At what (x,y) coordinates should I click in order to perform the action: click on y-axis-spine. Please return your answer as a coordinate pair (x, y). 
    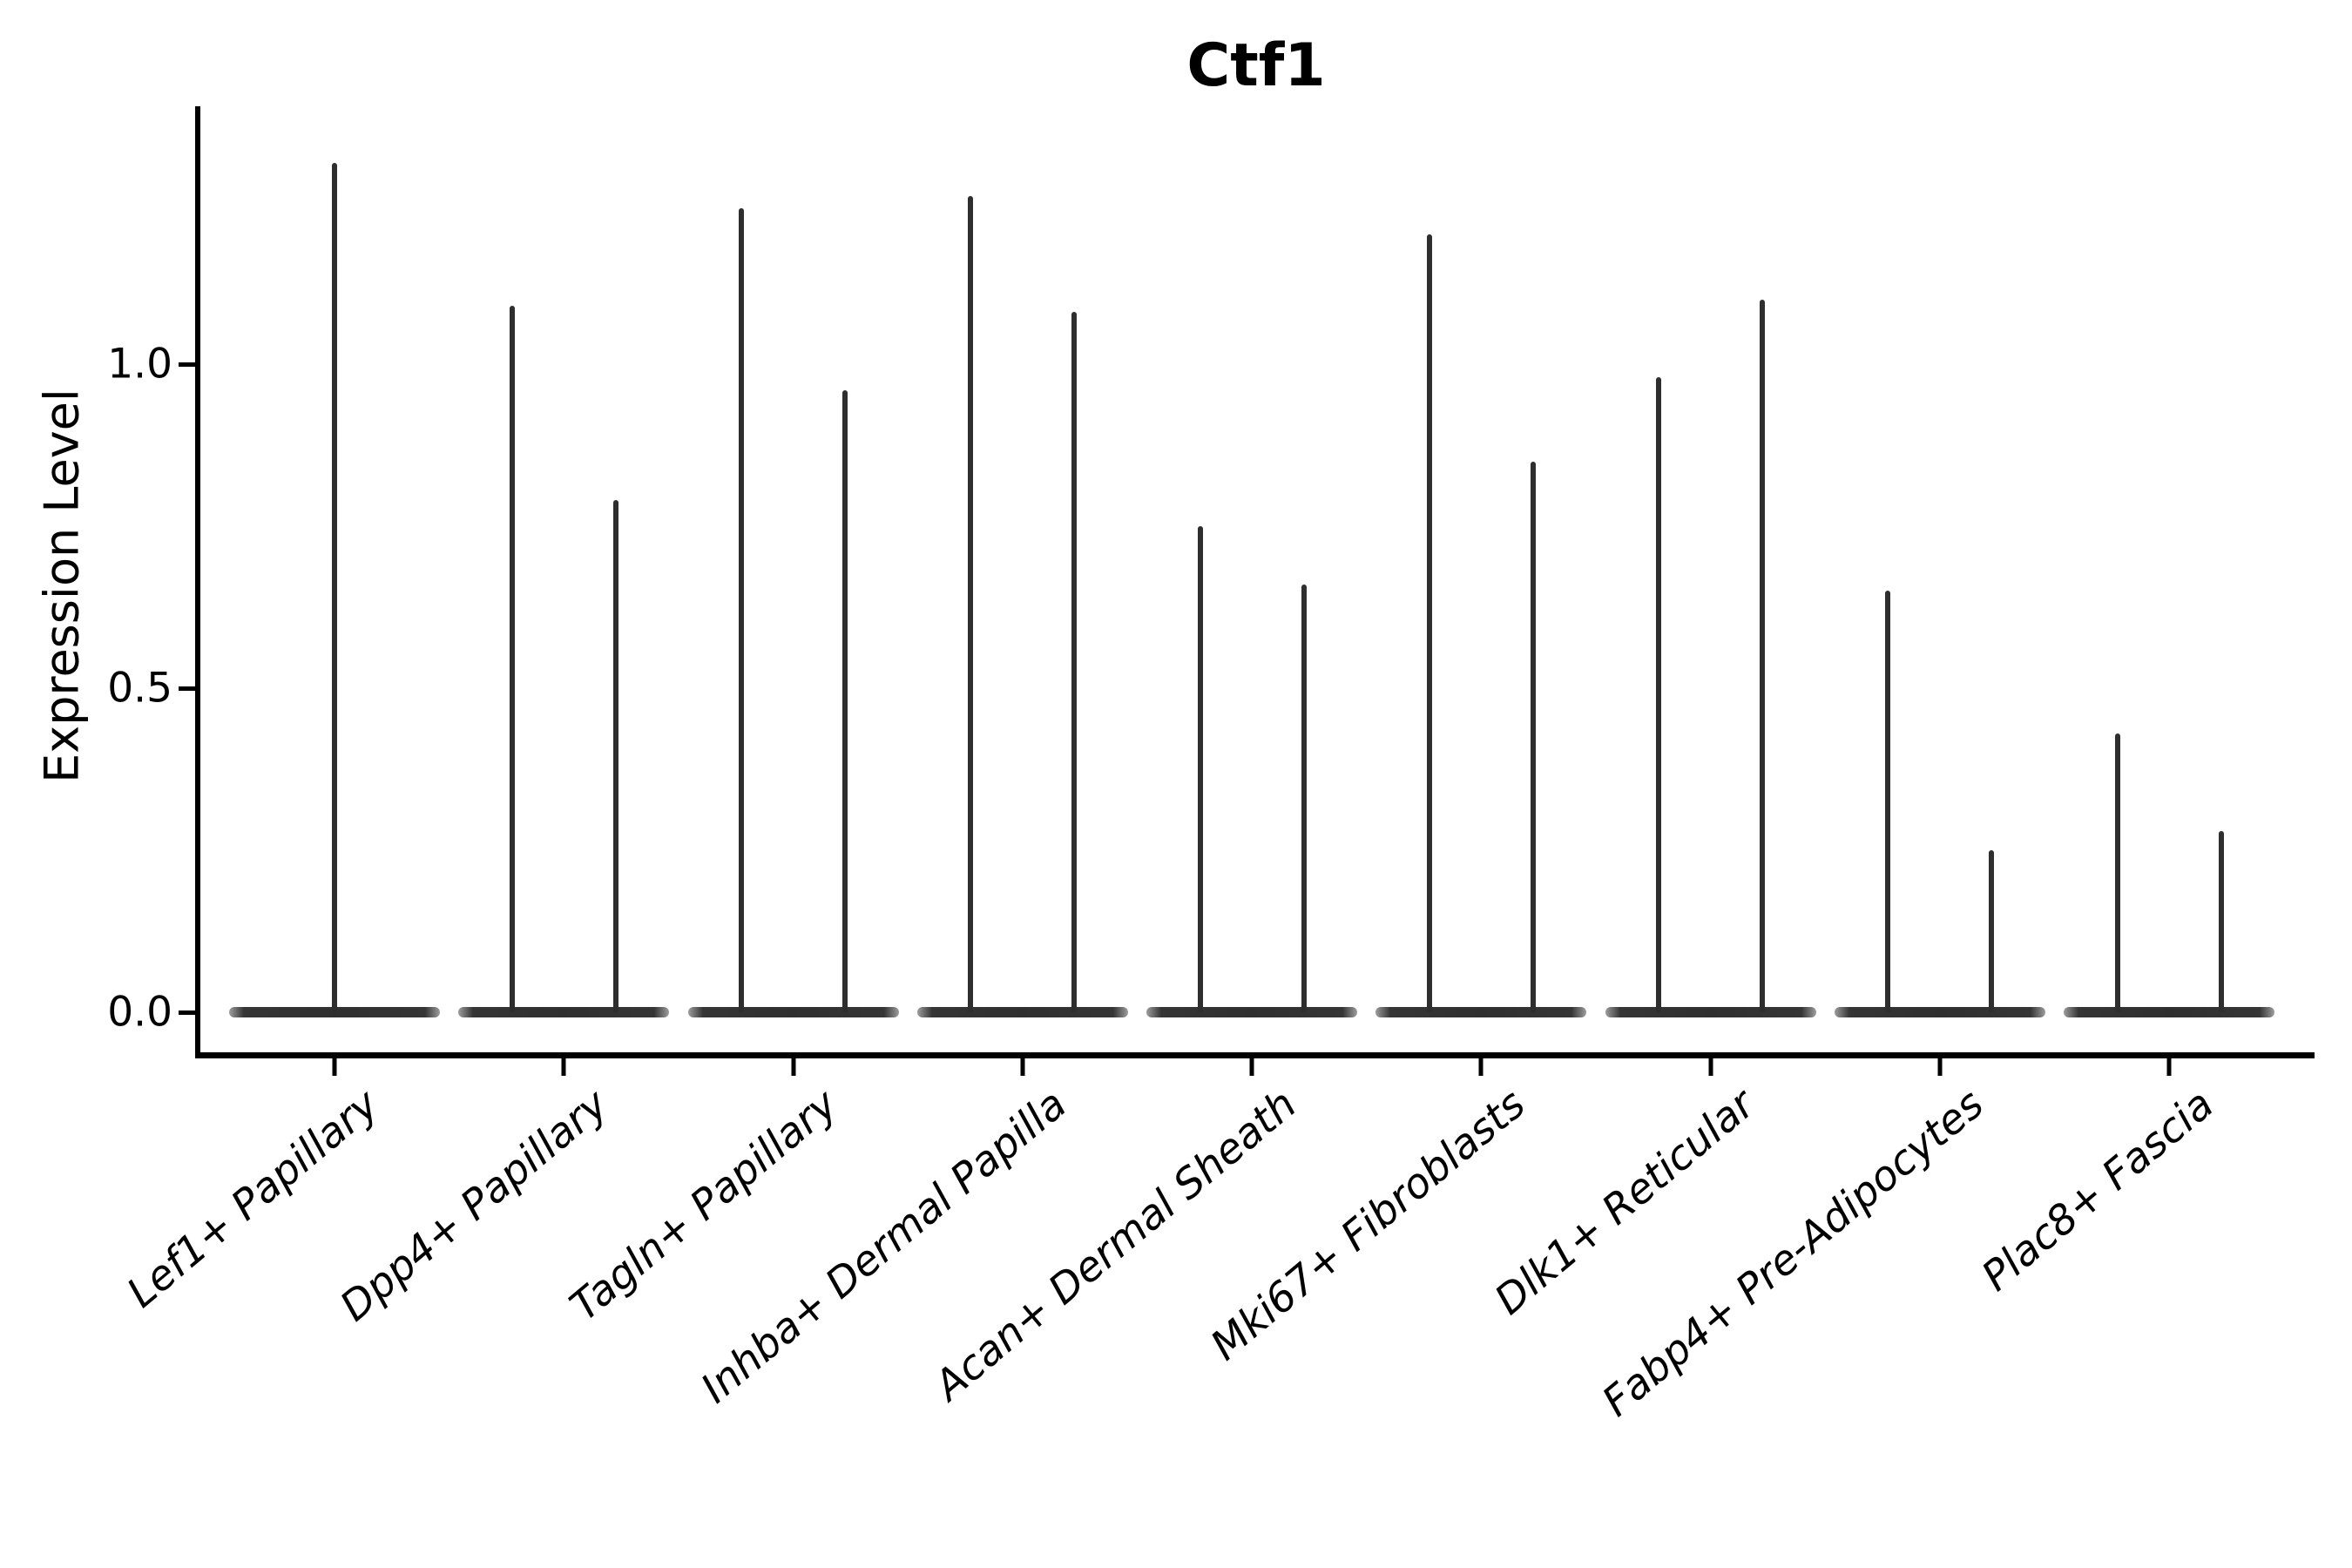
    Looking at the image, I should click on (198, 582).